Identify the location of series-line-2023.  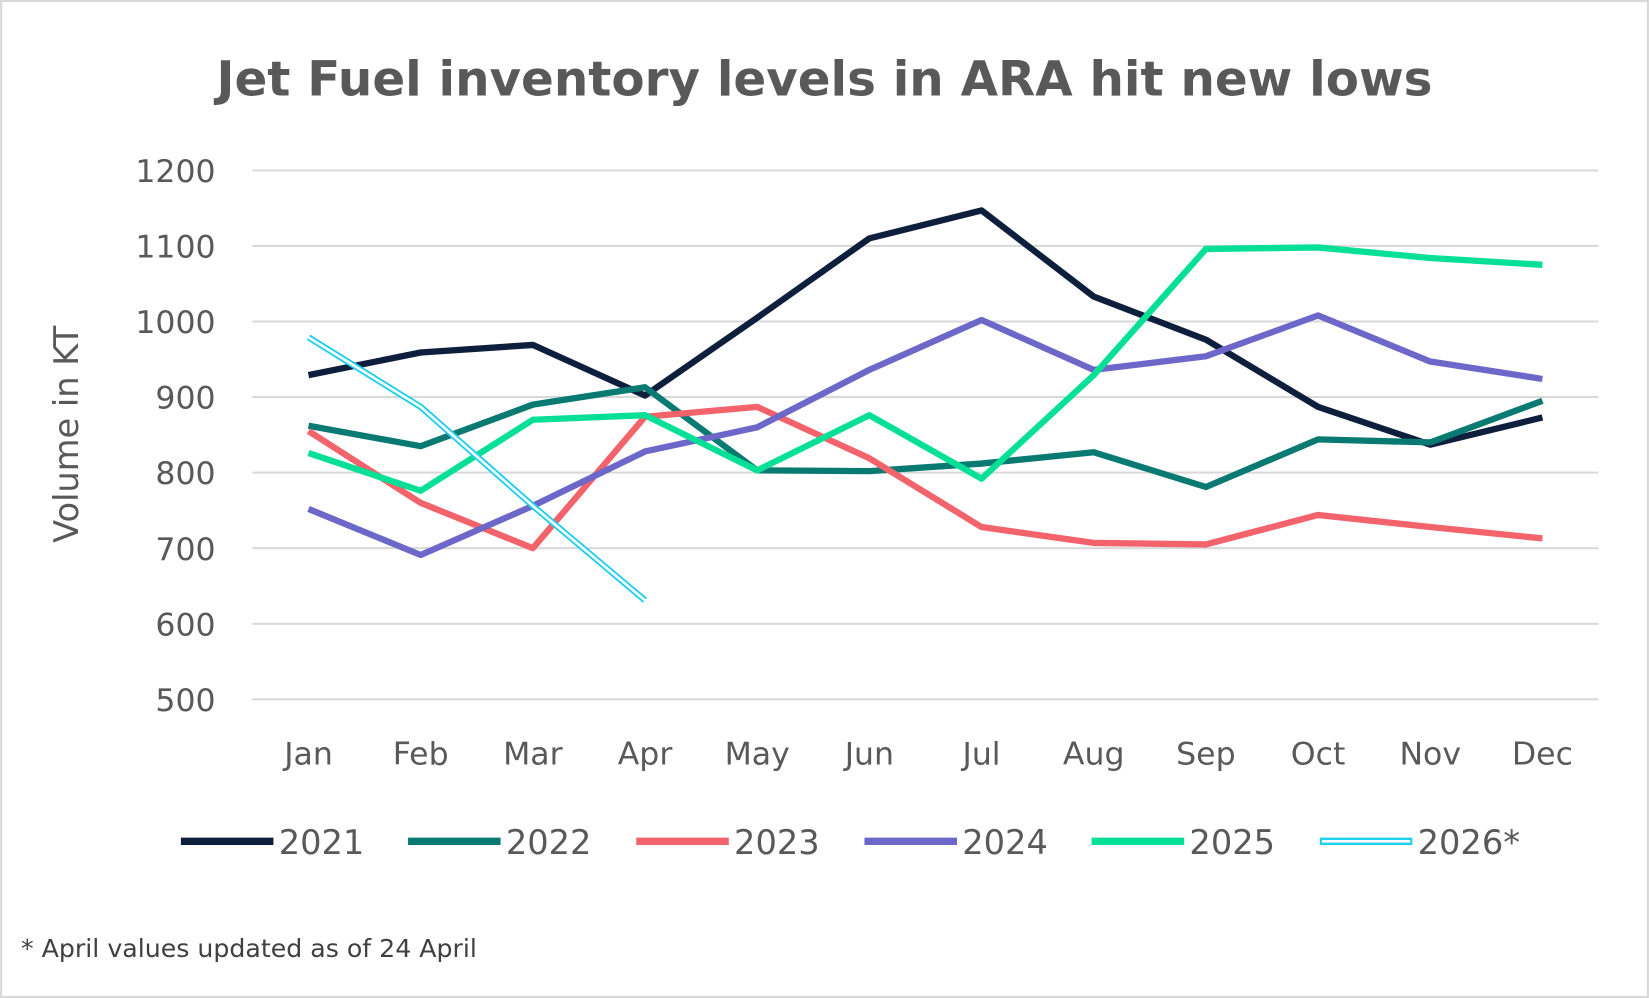
(924, 477).